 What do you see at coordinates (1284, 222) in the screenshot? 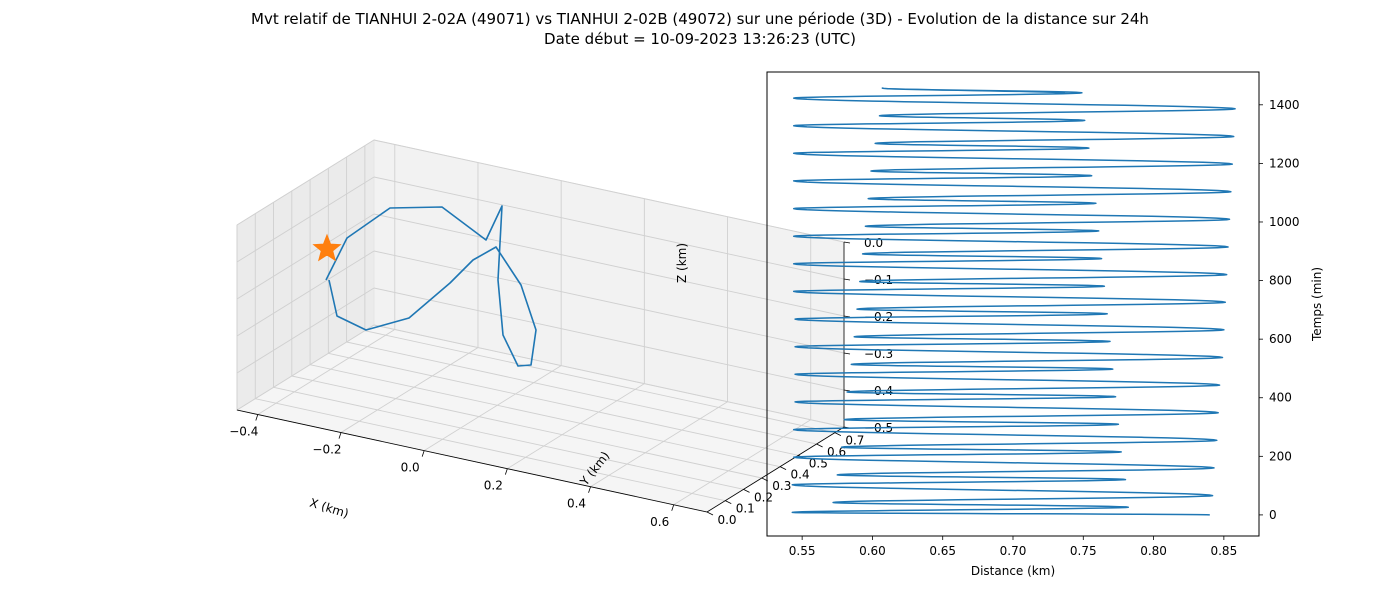
I see `y-tick-label: 1000` at bounding box center [1284, 222].